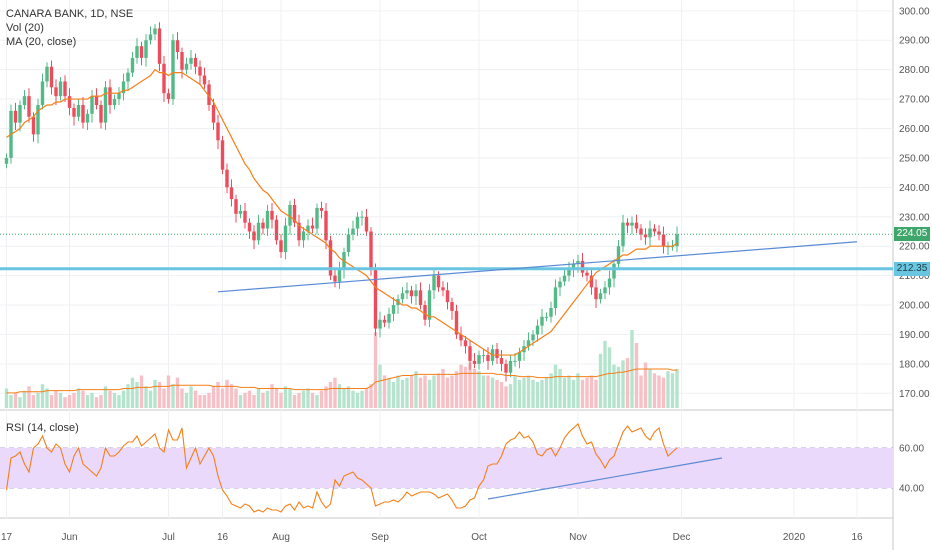 The image size is (932, 550). I want to click on price-tick-label: 220.00, so click(914, 247).